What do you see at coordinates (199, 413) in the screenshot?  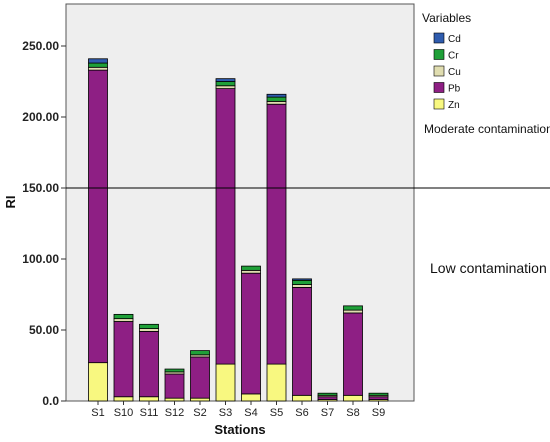 I see `x-tick-label: S2` at bounding box center [199, 413].